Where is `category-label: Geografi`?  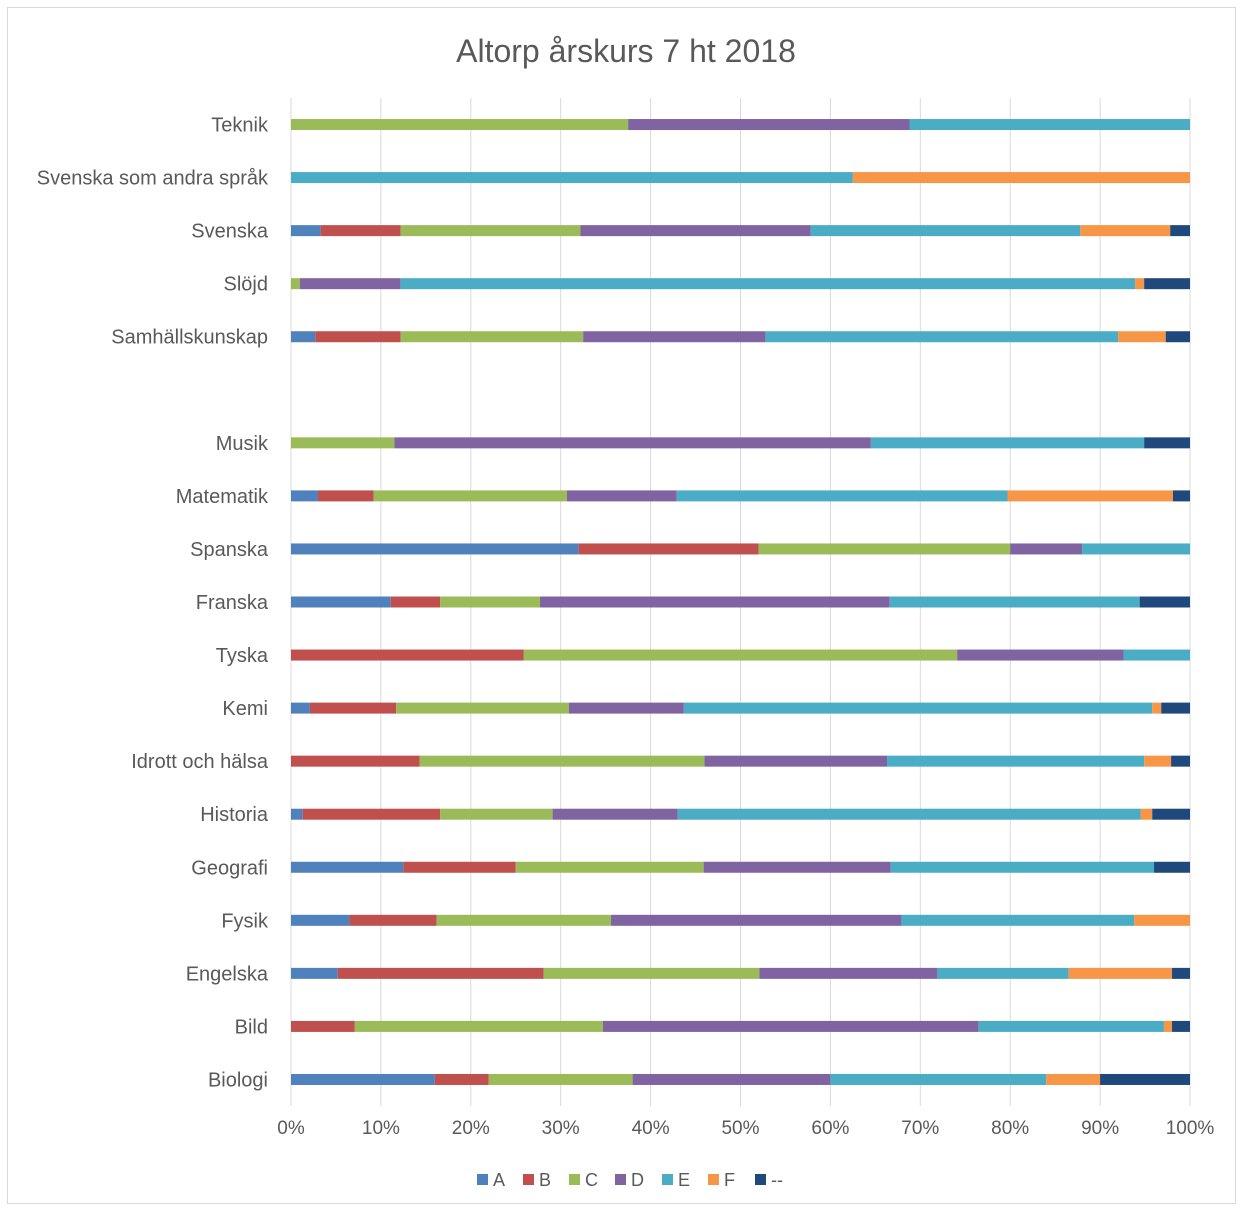
category-label: Geografi is located at coordinates (229, 868).